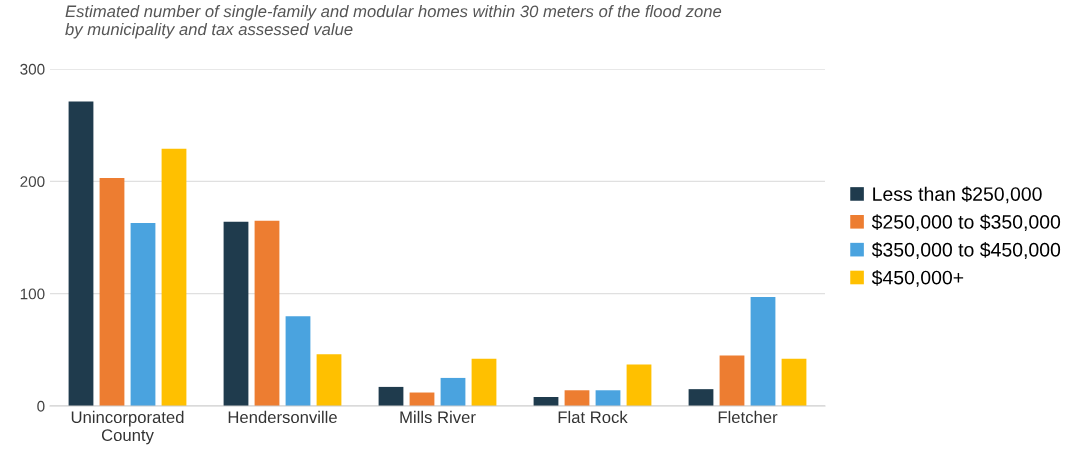  I want to click on y-tick-label: 300, so click(32, 69).